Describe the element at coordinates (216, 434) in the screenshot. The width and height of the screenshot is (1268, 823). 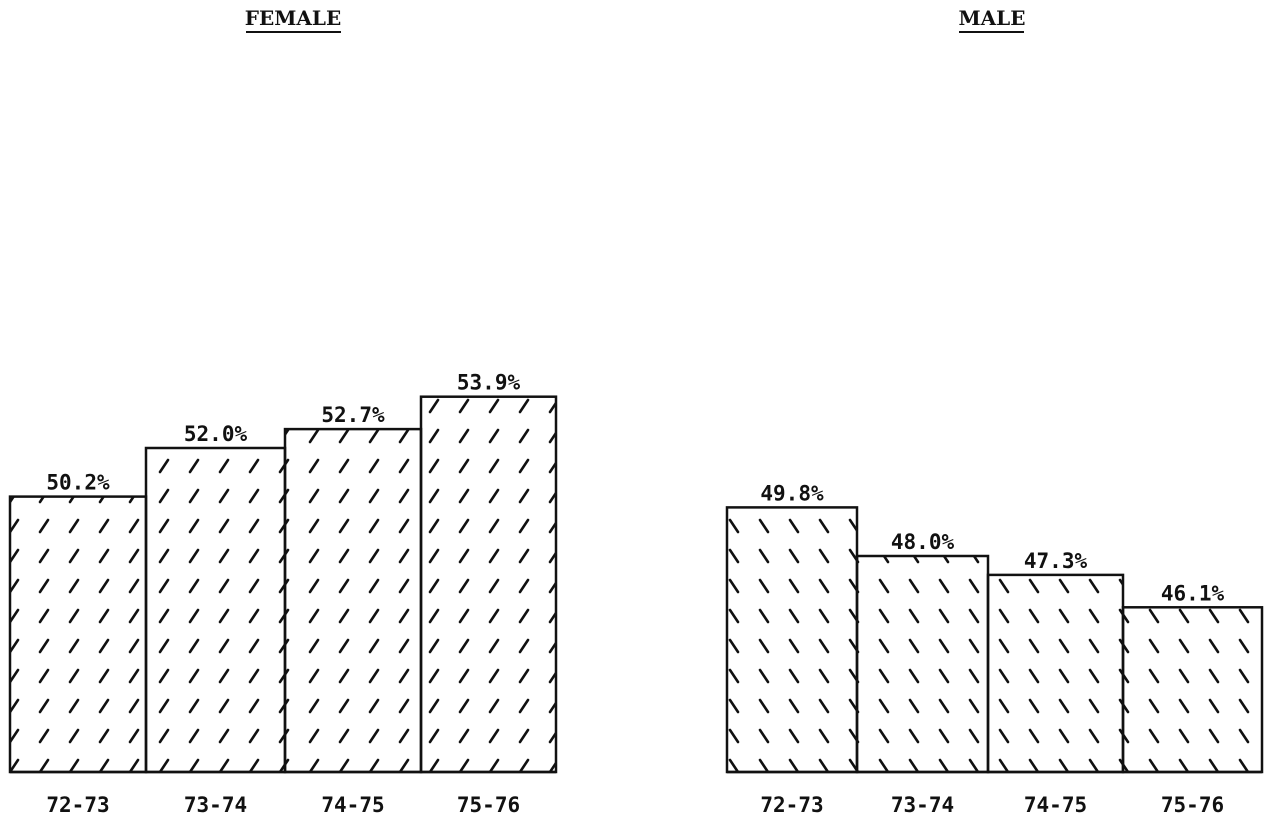
I see `female-value-label-73-74: 52.0%` at that location.